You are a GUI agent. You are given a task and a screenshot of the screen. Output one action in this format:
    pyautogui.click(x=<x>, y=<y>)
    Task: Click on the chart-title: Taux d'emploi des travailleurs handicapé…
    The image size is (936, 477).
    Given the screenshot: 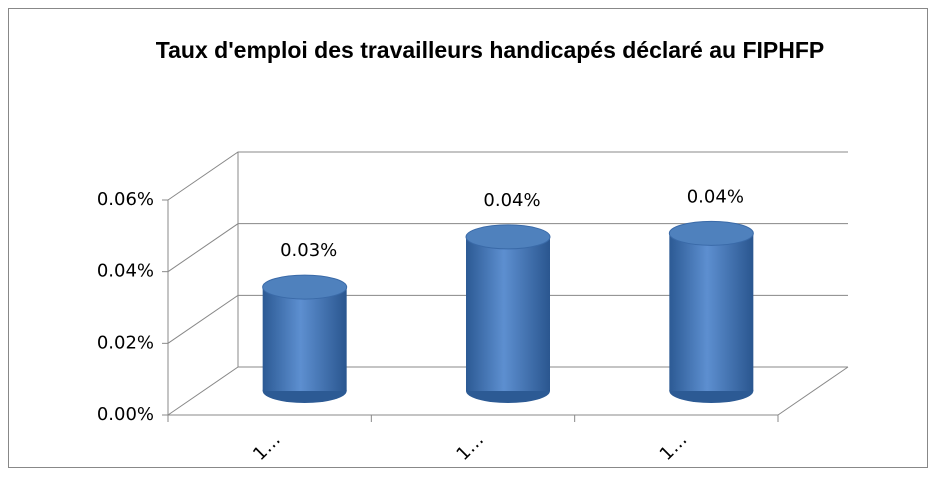 What is the action you would take?
    pyautogui.click(x=490, y=50)
    